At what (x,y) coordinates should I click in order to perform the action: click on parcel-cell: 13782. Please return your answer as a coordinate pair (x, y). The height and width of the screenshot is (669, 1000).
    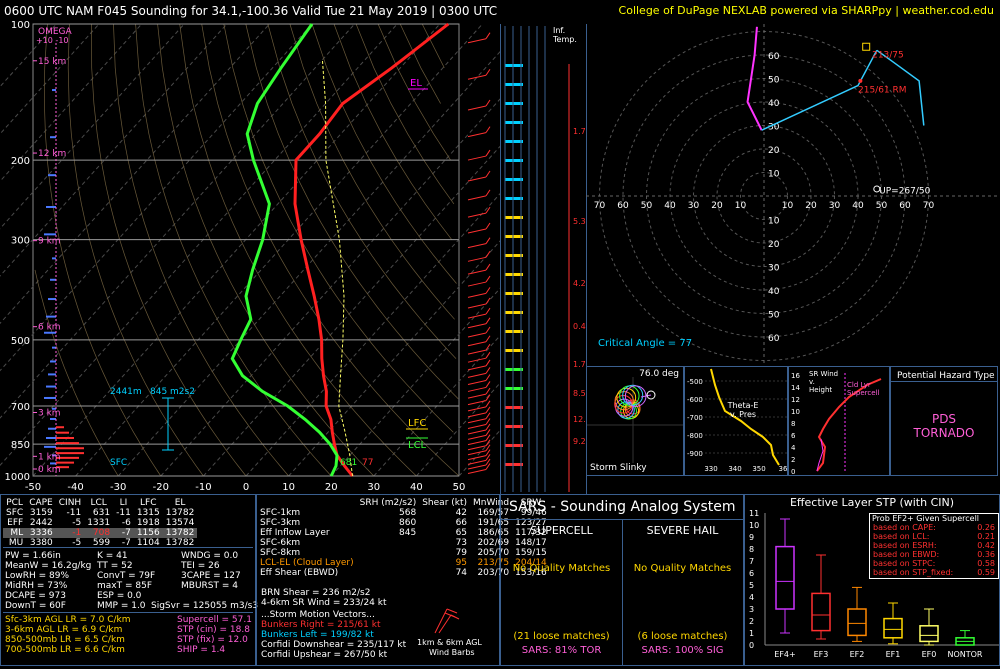
    Looking at the image, I should click on (180, 513).